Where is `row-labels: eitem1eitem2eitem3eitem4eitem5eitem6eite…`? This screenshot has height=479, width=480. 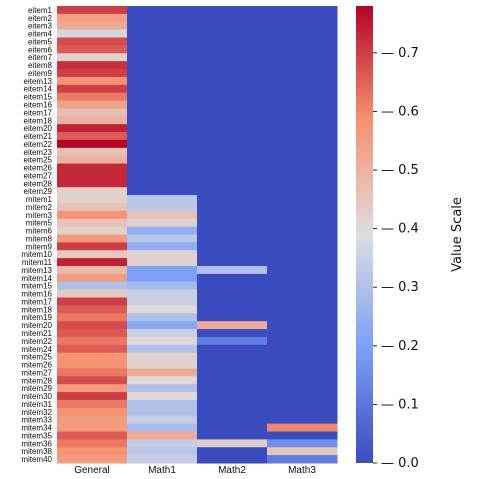
row-labels: eitem1eitem2eitem3eitem4eitem5eitem6eite… is located at coordinates (36, 235).